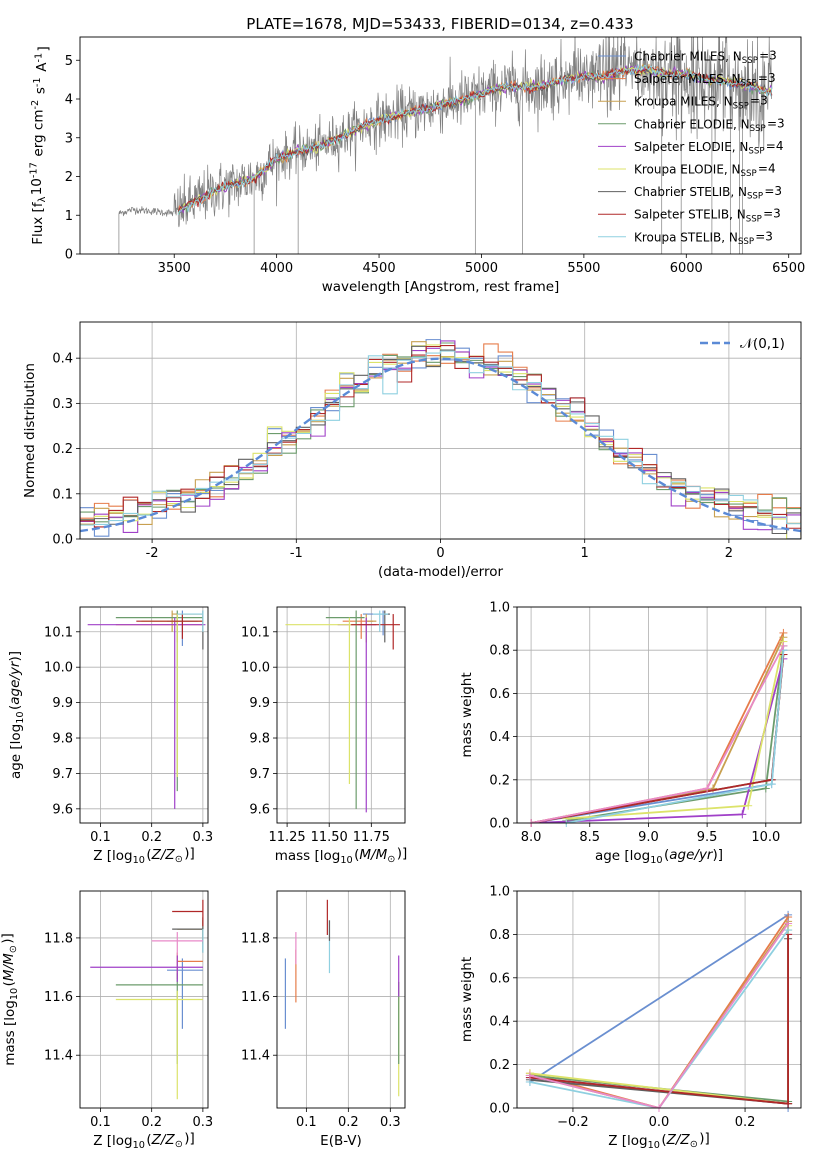 The width and height of the screenshot is (819, 1170). I want to click on x-axis-label: (data-model)/error, so click(441, 572).